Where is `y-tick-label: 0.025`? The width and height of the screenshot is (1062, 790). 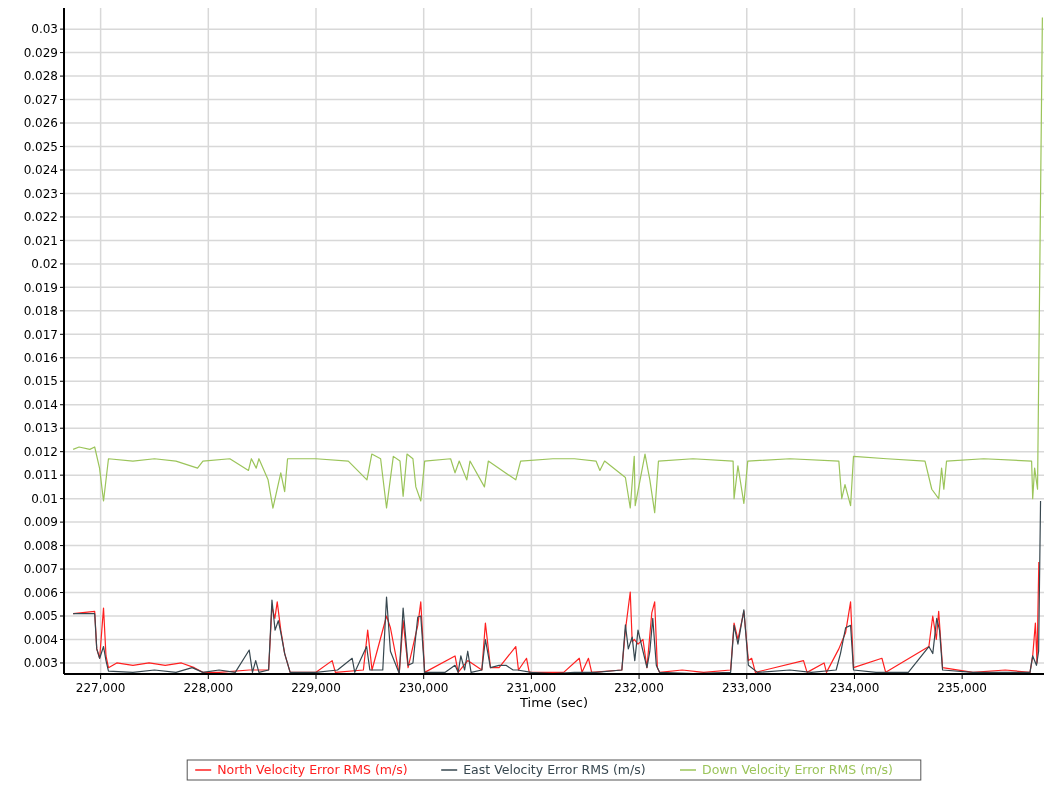
y-tick-label: 0.025 is located at coordinates (40, 146).